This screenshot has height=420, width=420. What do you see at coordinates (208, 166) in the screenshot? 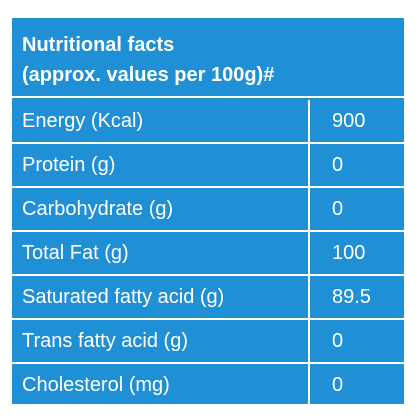
I see `table-row-protein: Protein (g) 0` at bounding box center [208, 166].